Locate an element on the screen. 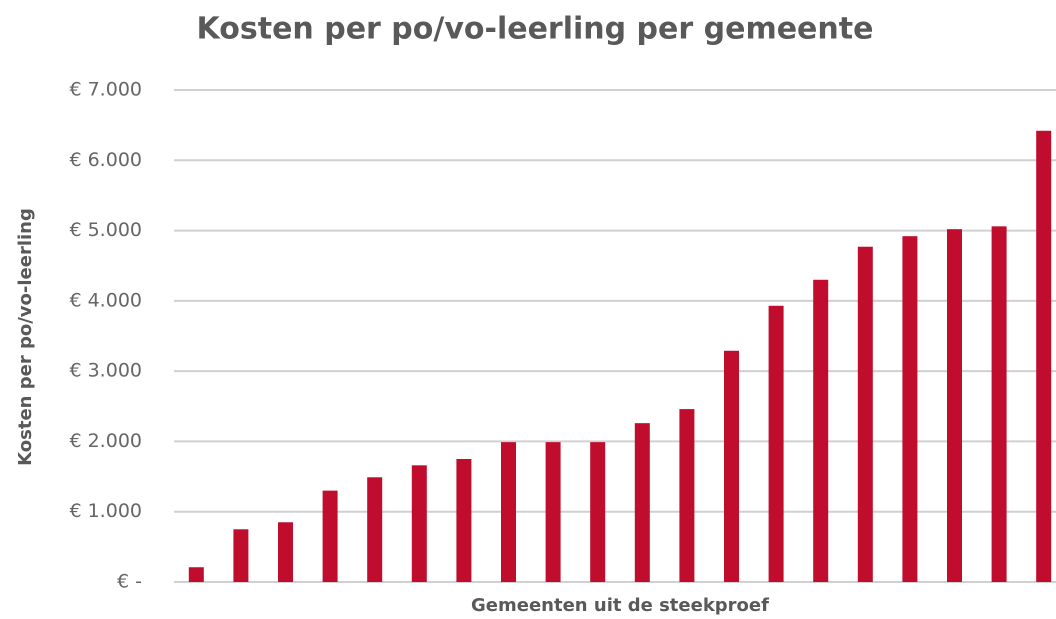 This screenshot has width=1056, height=619. y-tick-label: € 5.000 is located at coordinates (105, 230).